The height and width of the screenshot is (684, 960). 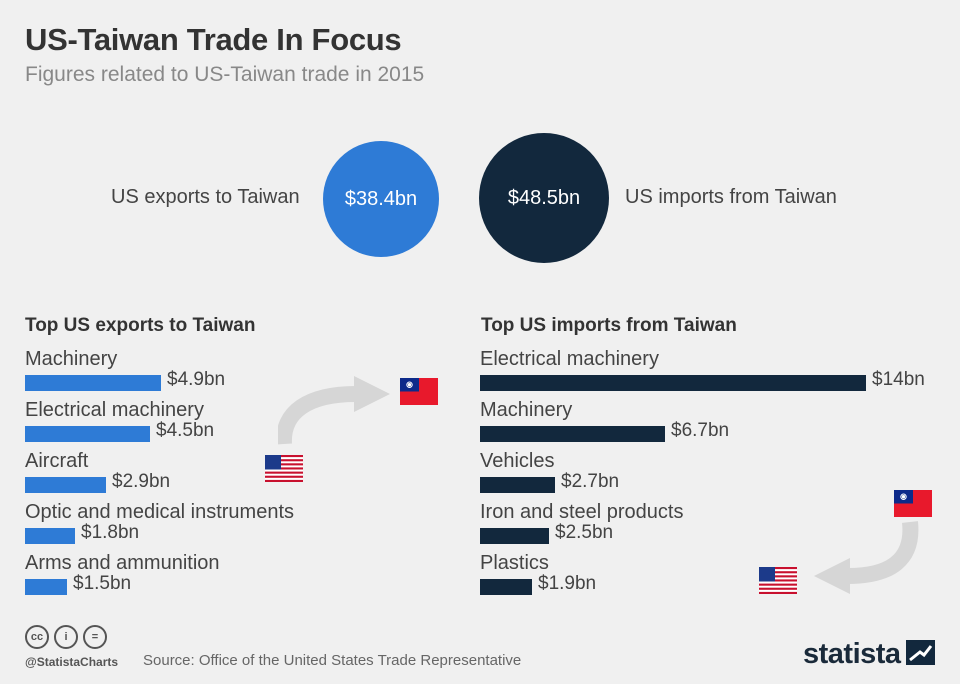 I want to click on bar-value-label: $1.9bn, so click(x=567, y=583).